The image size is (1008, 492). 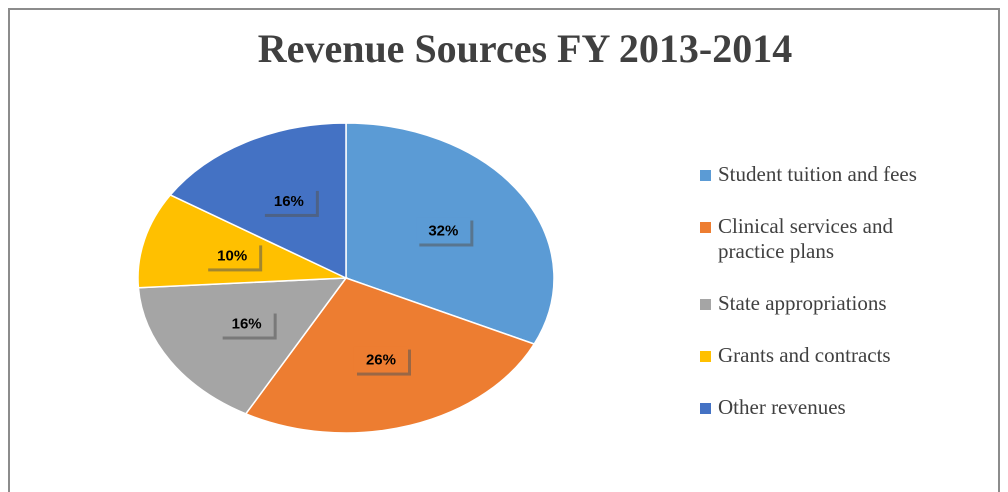 I want to click on data-label: 10%, so click(x=232, y=255).